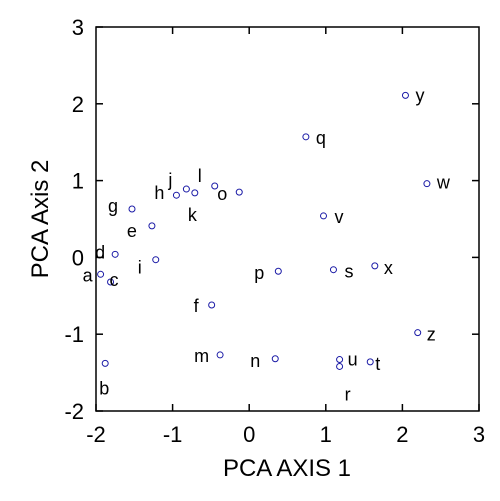  Describe the element at coordinates (195, 193) in the screenshot. I see `scatter-point-k` at that location.